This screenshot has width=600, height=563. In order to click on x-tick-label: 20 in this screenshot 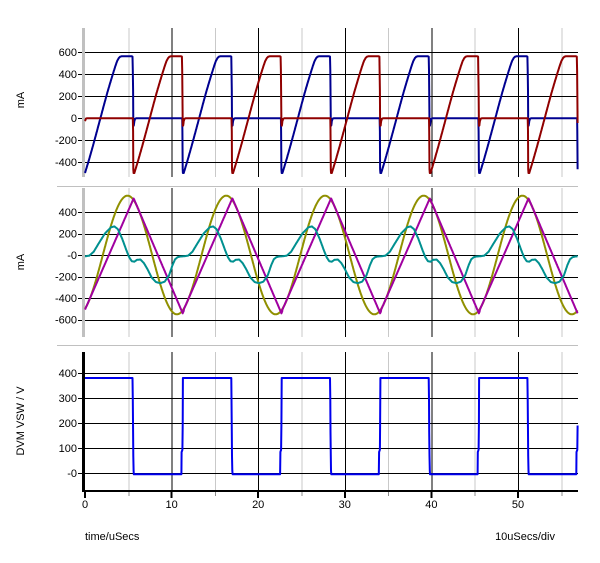, I will do `click(258, 505)`.